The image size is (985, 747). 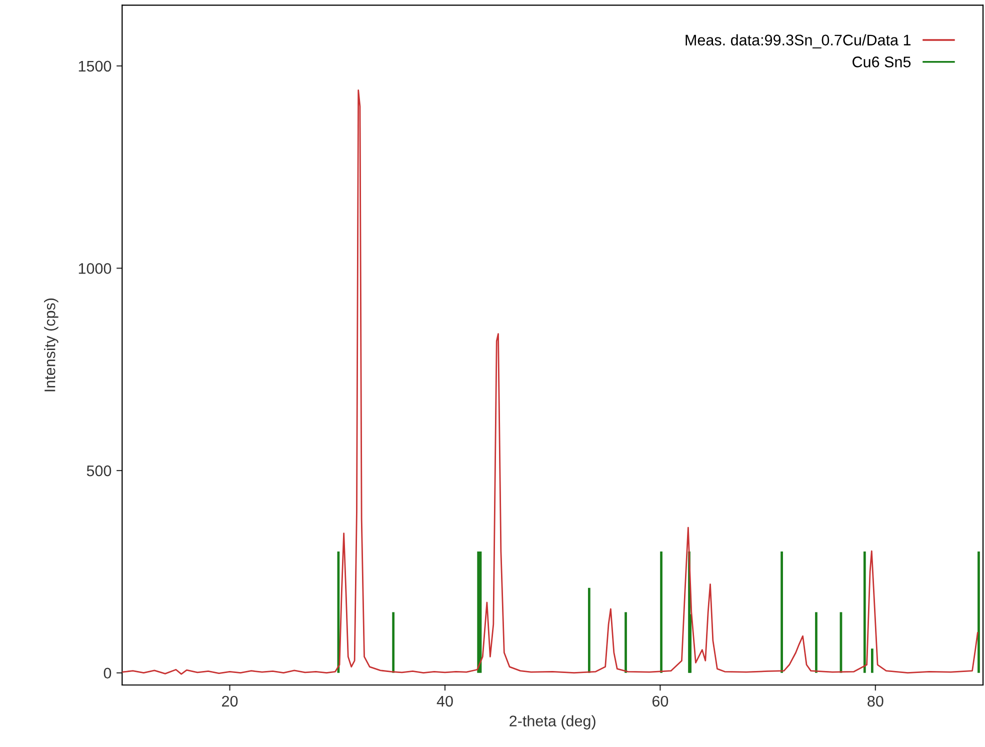 What do you see at coordinates (99, 470) in the screenshot?
I see `y-tick-label: 500` at bounding box center [99, 470].